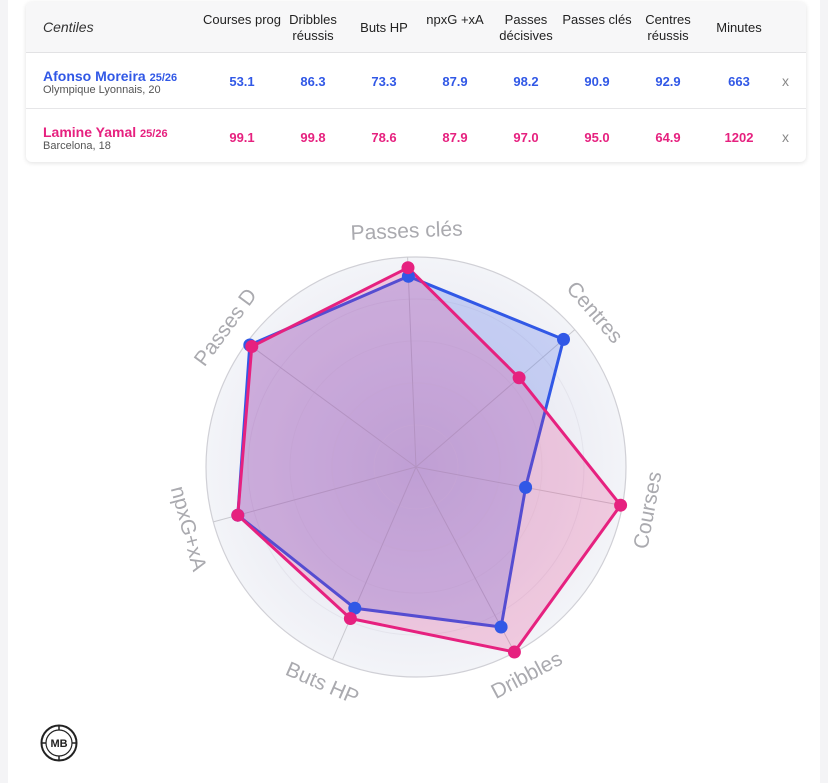 The width and height of the screenshot is (828, 783). I want to click on player-name: Afonso Moreira 25/26, so click(110, 76).